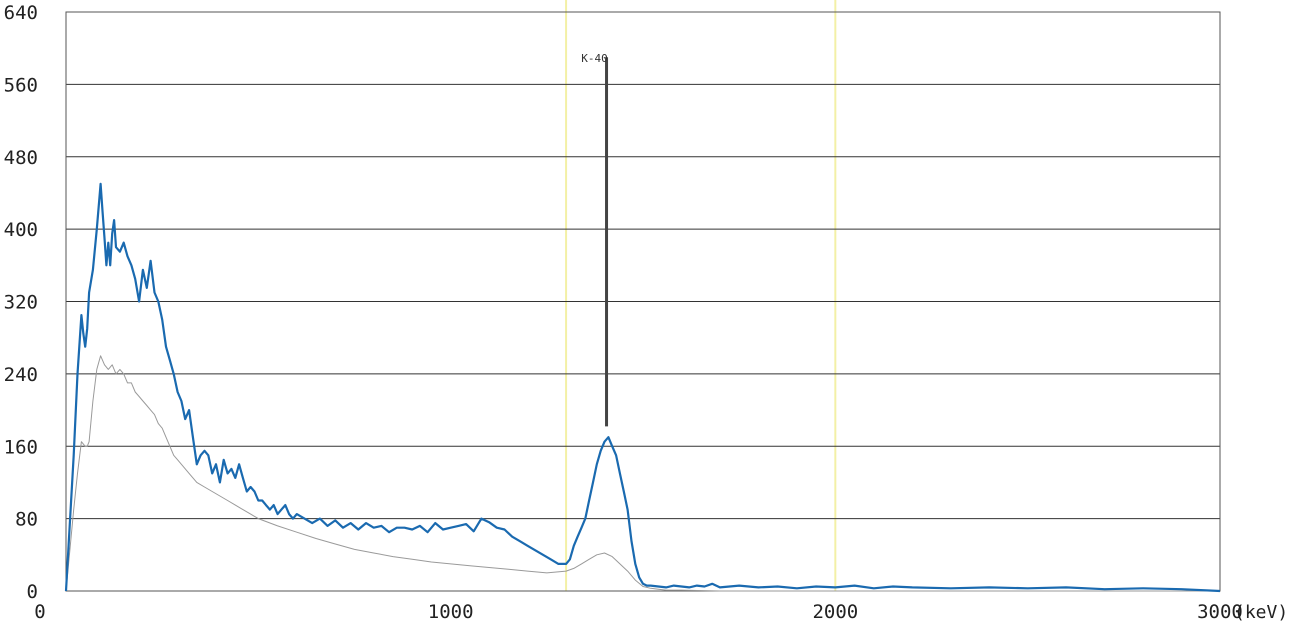  What do you see at coordinates (21, 85) in the screenshot?
I see `y-tick-label-560: 560` at bounding box center [21, 85].